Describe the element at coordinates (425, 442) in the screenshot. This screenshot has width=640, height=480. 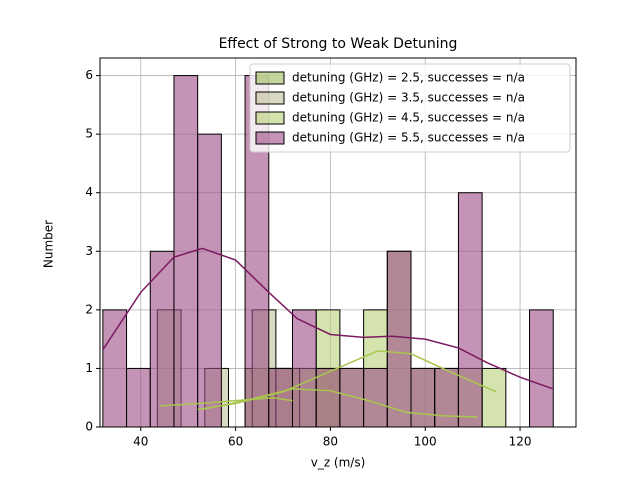
I see `x-tick-label: 100` at that location.